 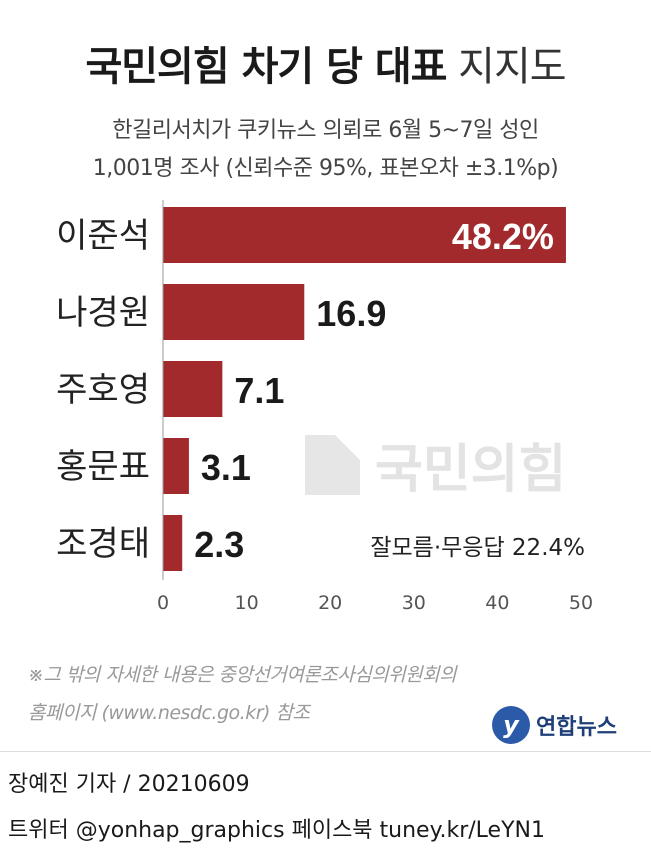 What do you see at coordinates (129, 784) in the screenshot?
I see `footer-credit: 장예진 기자 / 20210609` at bounding box center [129, 784].